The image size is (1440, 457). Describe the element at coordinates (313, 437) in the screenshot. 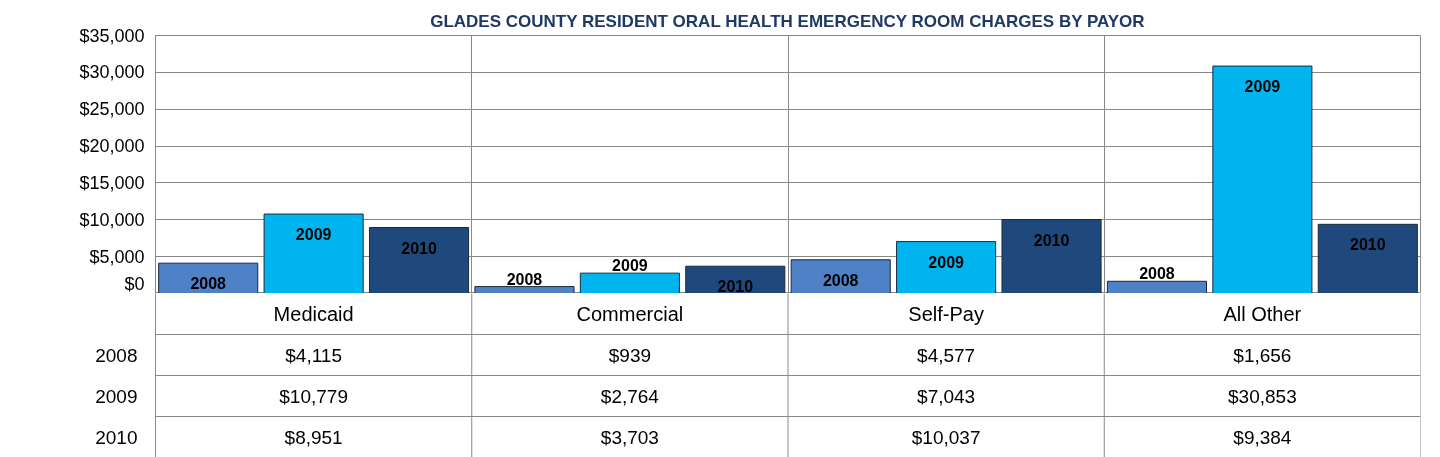

I see `data-label: $8,951` at that location.